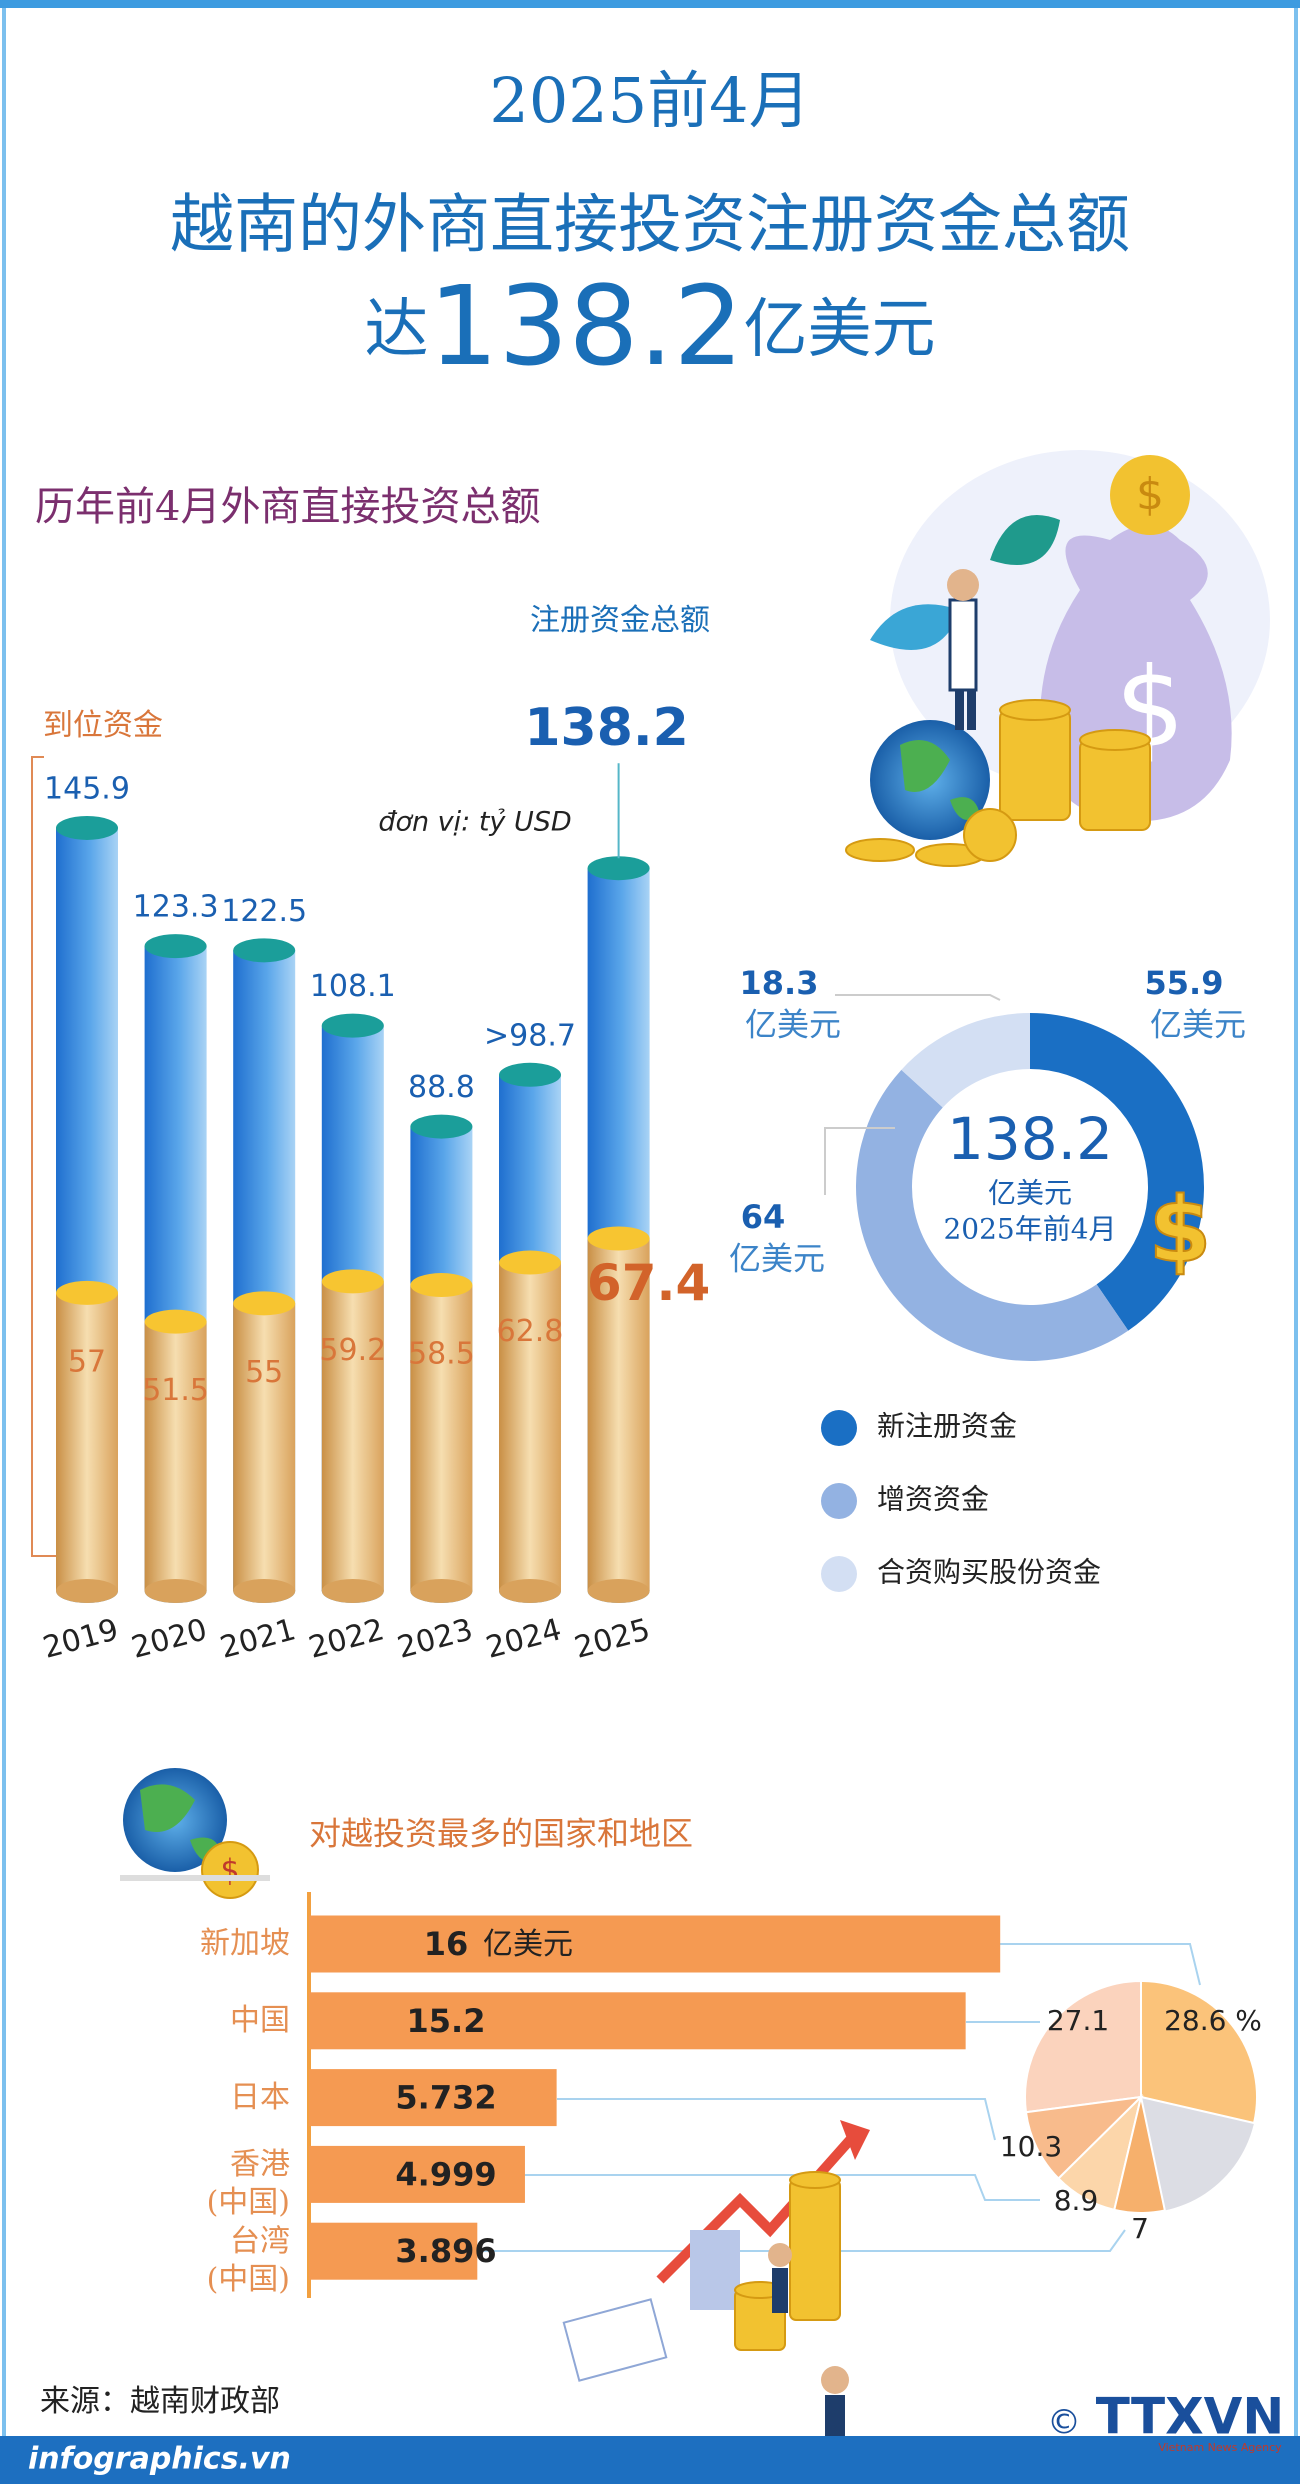 The width and height of the screenshot is (1300, 2484). Describe the element at coordinates (1030, 1139) in the screenshot. I see `donut-total: 138.2` at that location.